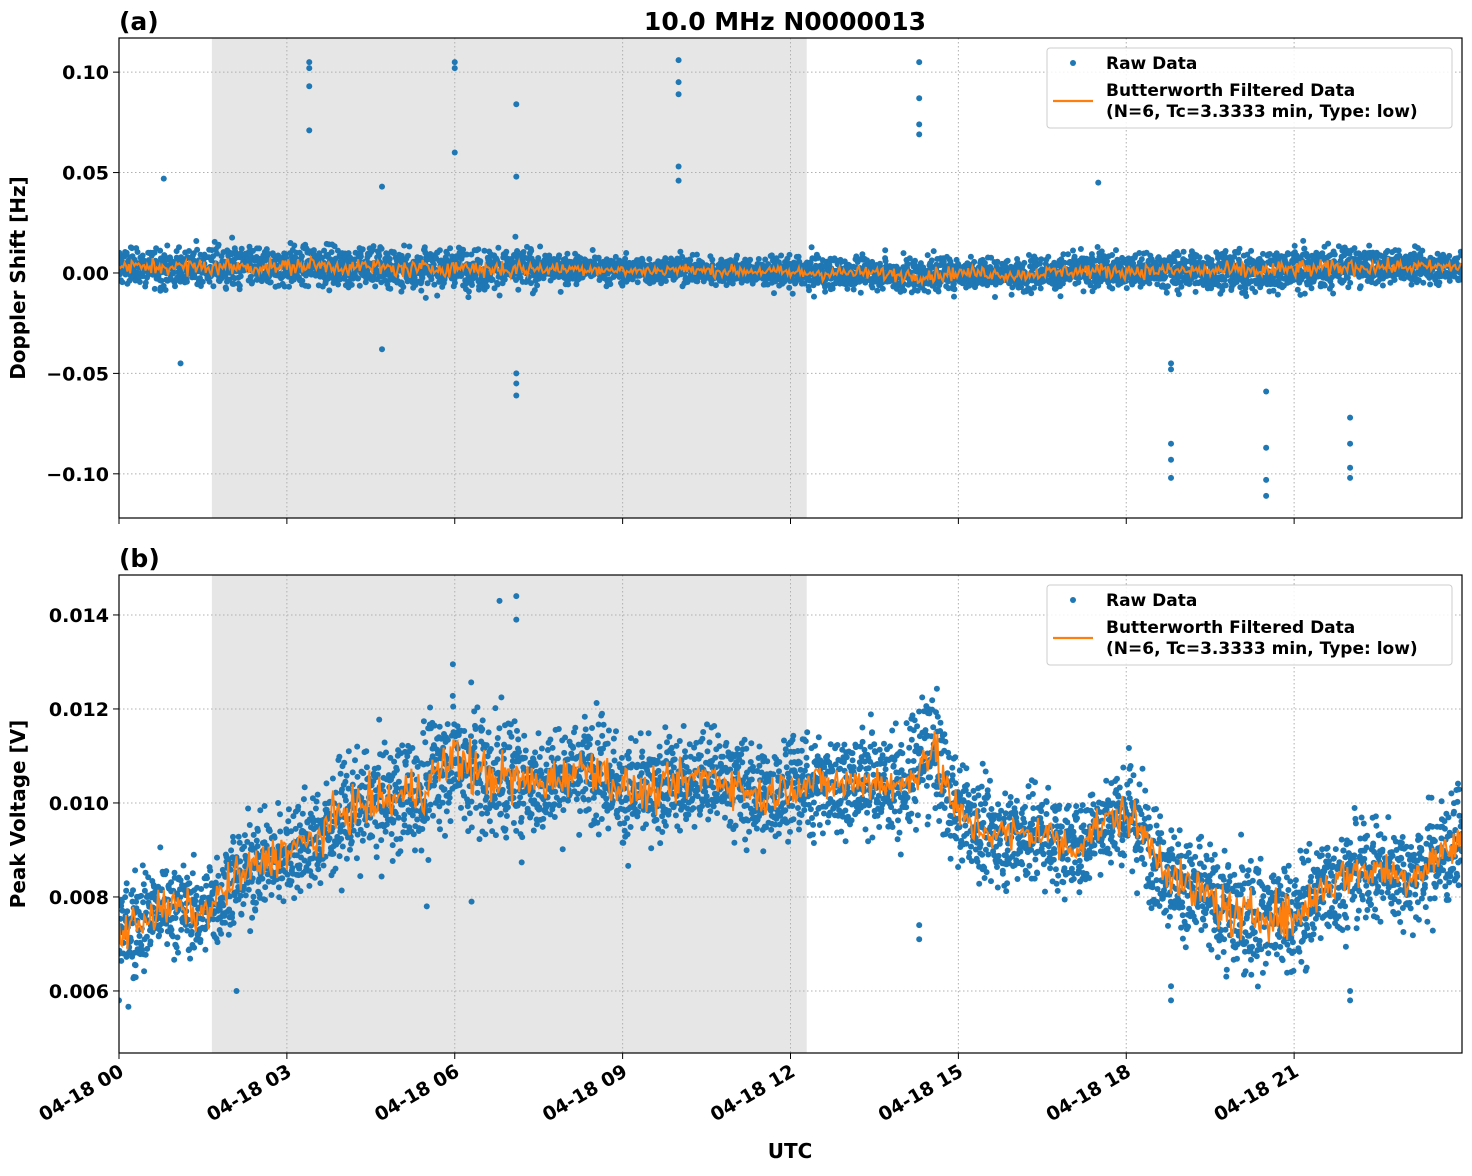 The height and width of the screenshot is (1176, 1472). I want to click on legend-filtered-params: (N=6, Tc=3.3333 min, Type: low), so click(1262, 112).